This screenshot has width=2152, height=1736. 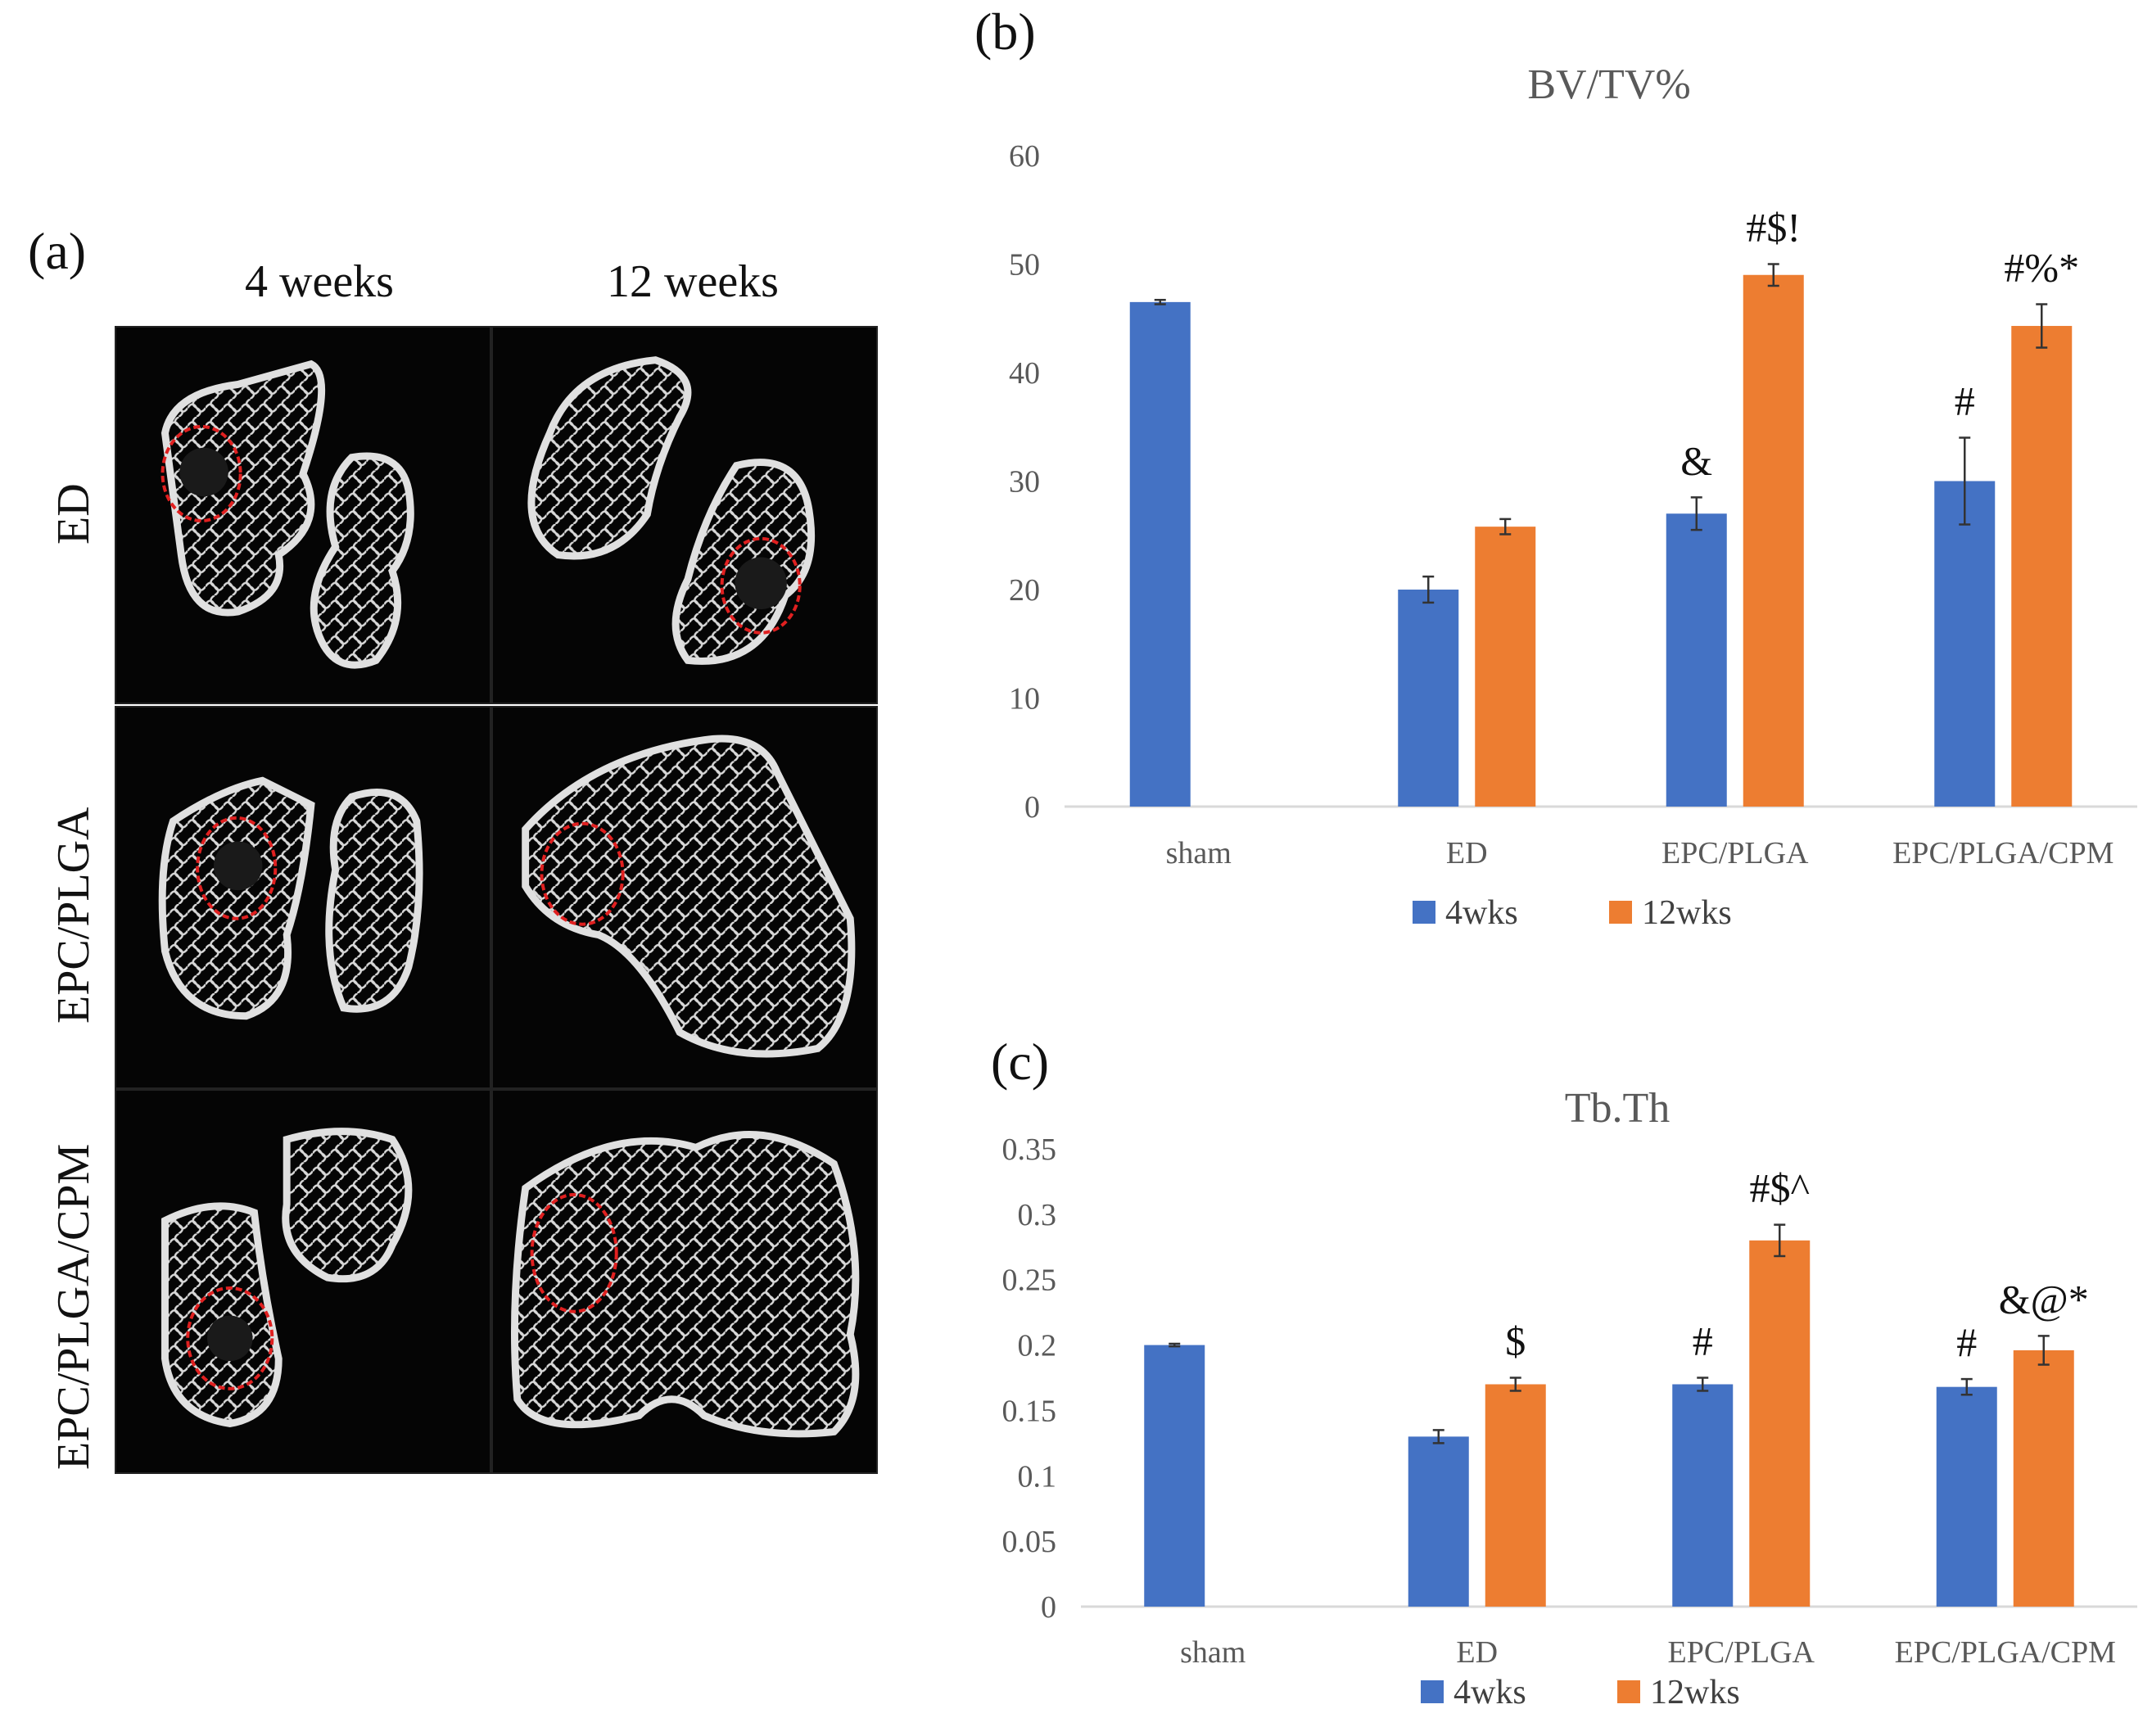 What do you see at coordinates (1037, 1476) in the screenshot?
I see `y-tick-label: 0.1` at bounding box center [1037, 1476].